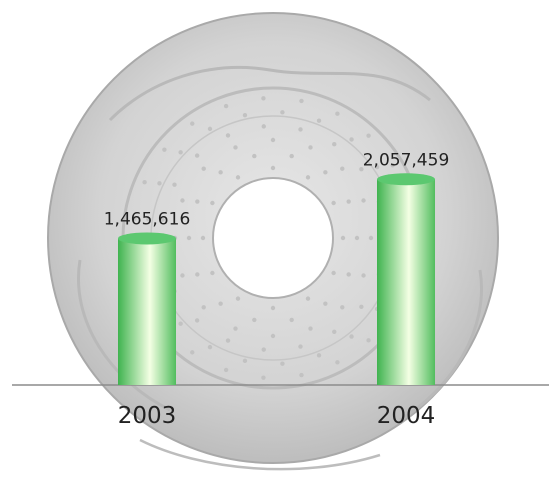 The image size is (549, 504). What do you see at coordinates (406, 416) in the screenshot?
I see `category-label-2004: 2004` at bounding box center [406, 416].